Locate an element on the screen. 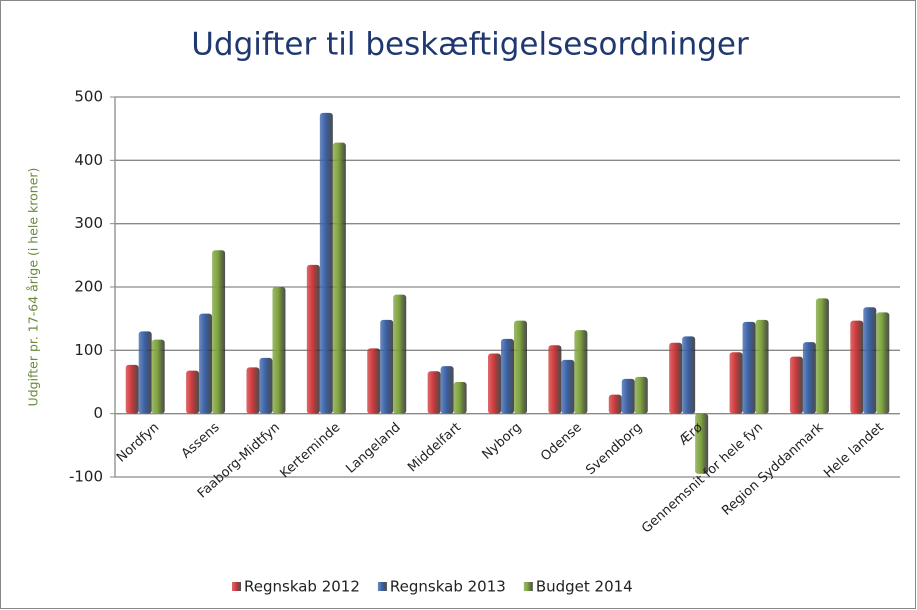 This screenshot has width=917, height=610. y-tick-label: 200 is located at coordinates (88, 287).